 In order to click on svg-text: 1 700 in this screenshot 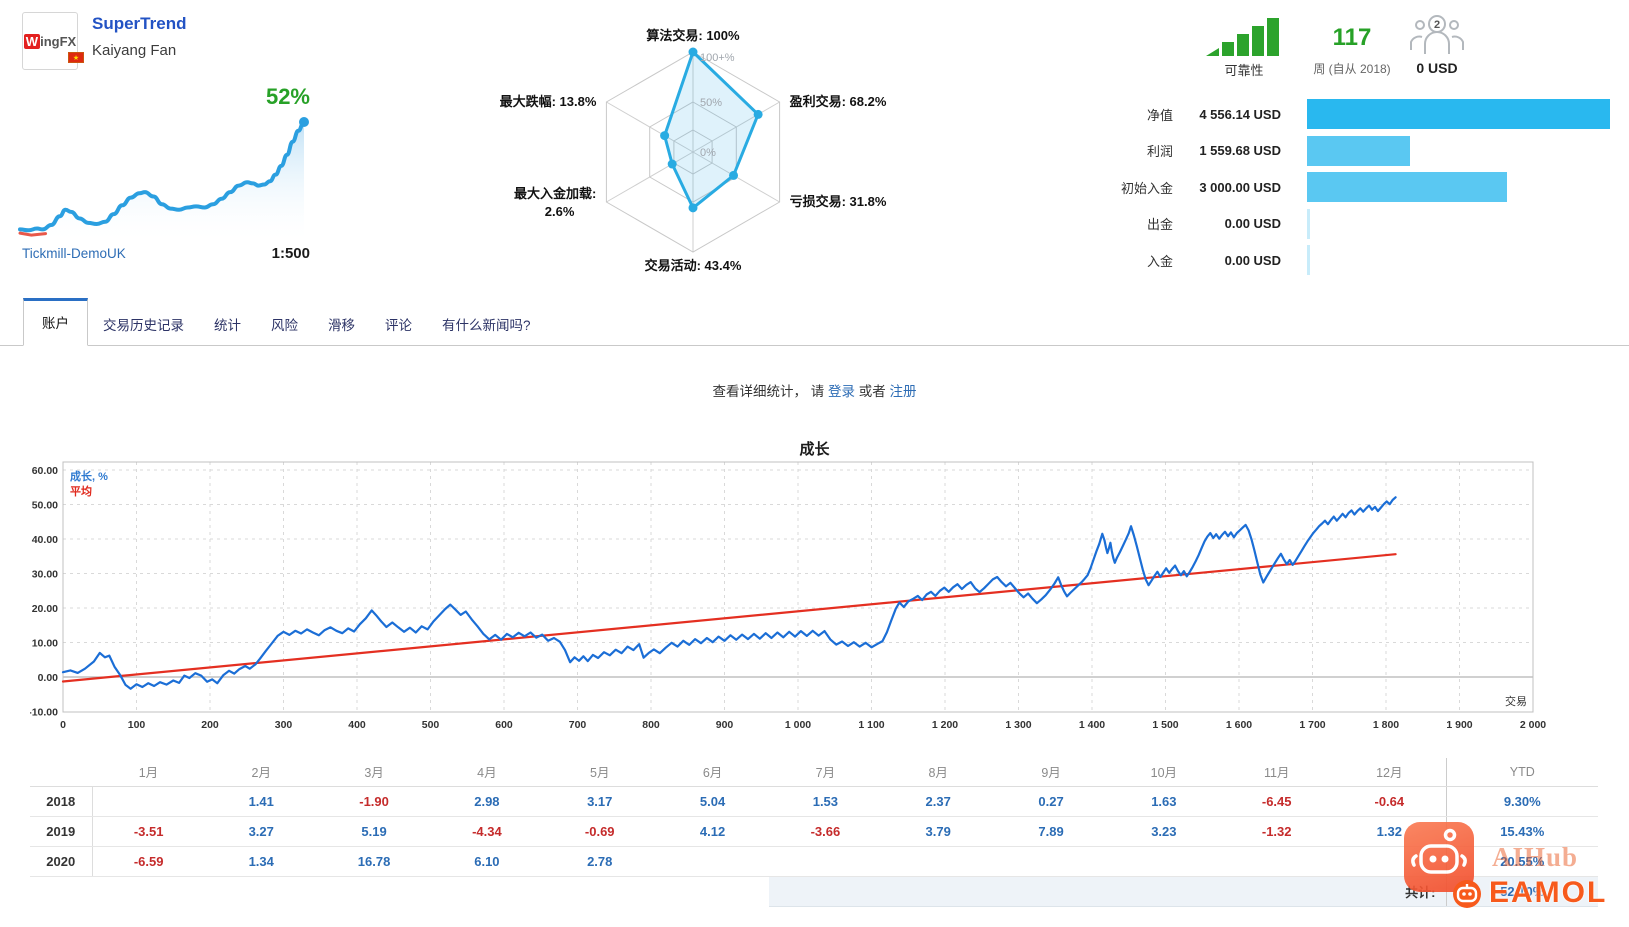, I will do `click(1312, 725)`.